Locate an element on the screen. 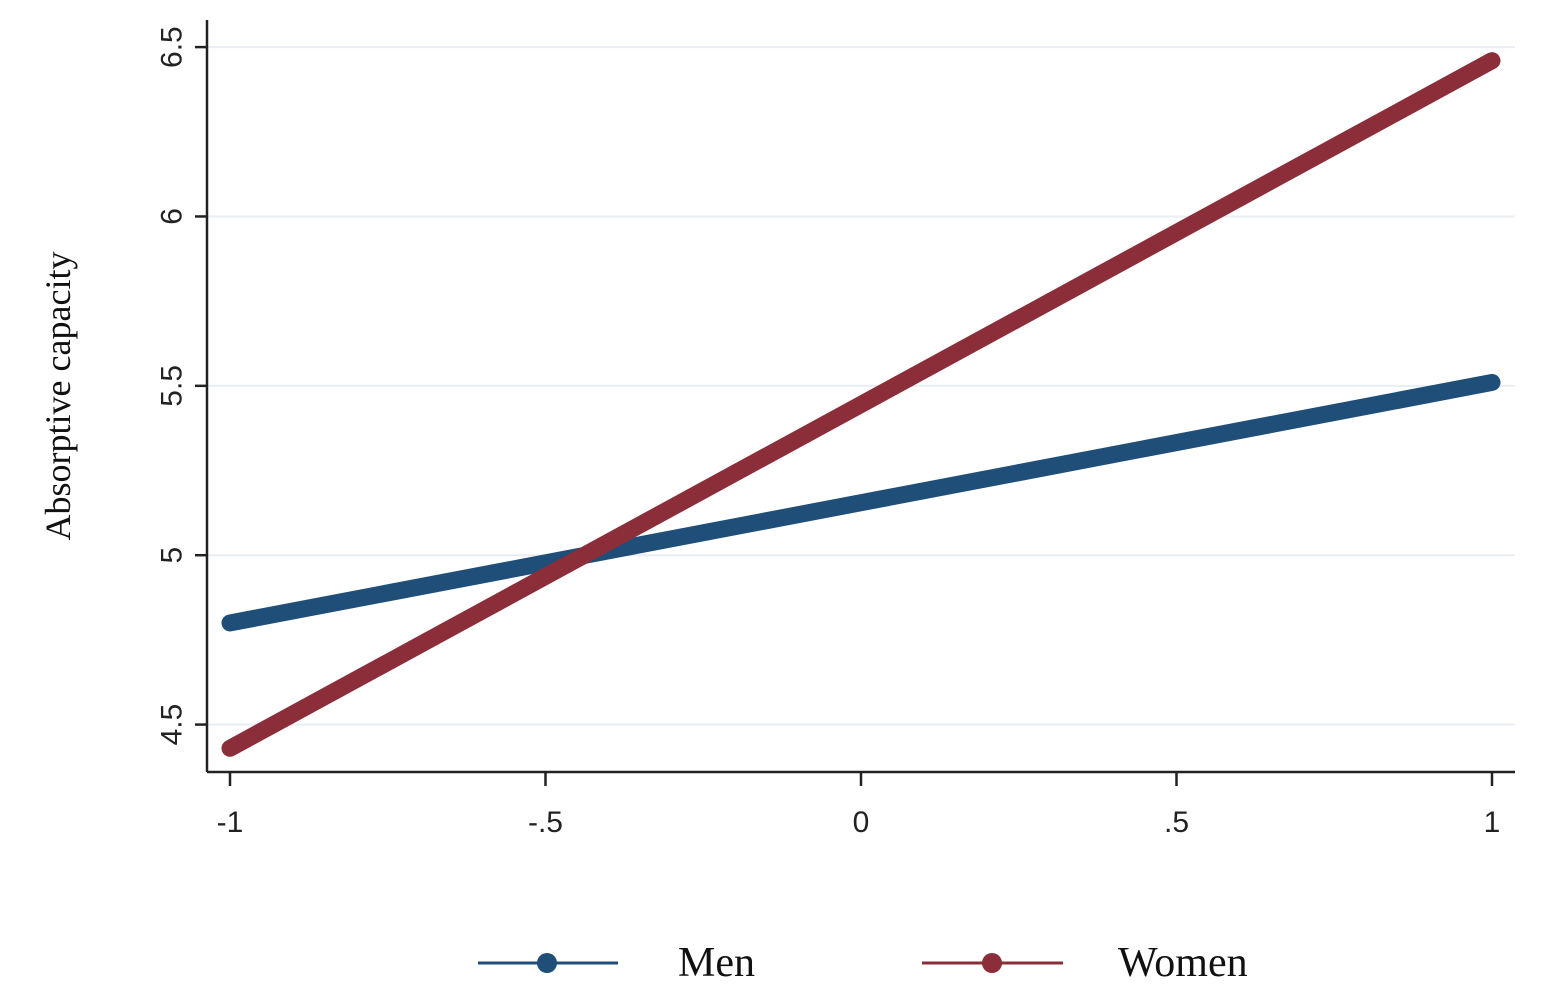 The height and width of the screenshot is (1001, 1542). x-ticks: -1 -.5 0 .5 1 is located at coordinates (859, 805).